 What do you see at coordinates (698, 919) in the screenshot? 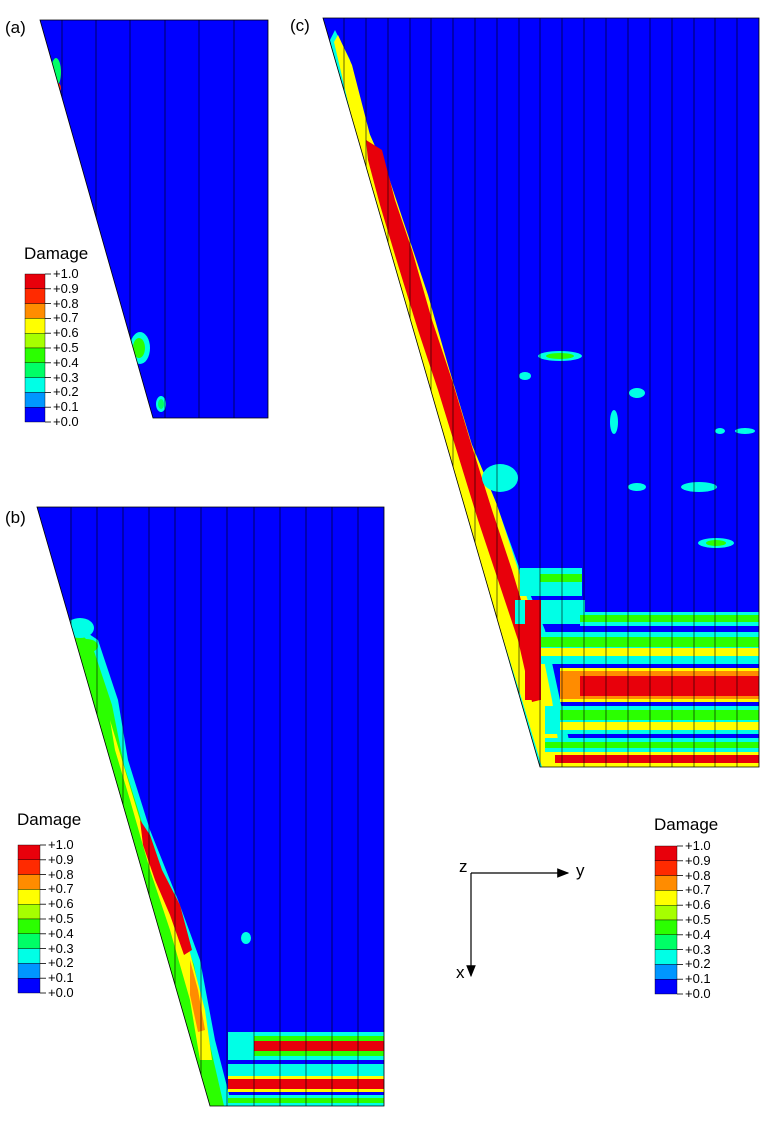
I see `legend-value-c: +0.5` at bounding box center [698, 919].